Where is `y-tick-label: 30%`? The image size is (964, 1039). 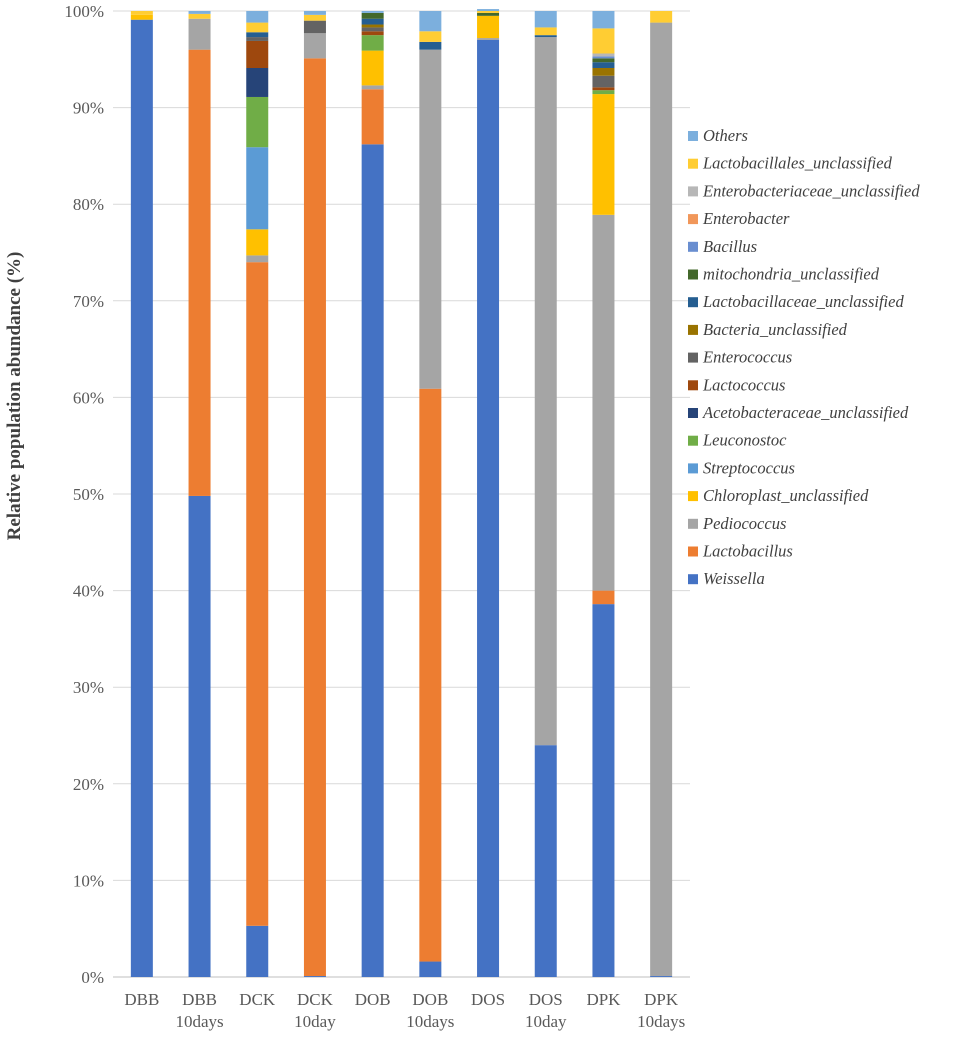 y-tick-label: 30% is located at coordinates (88, 687).